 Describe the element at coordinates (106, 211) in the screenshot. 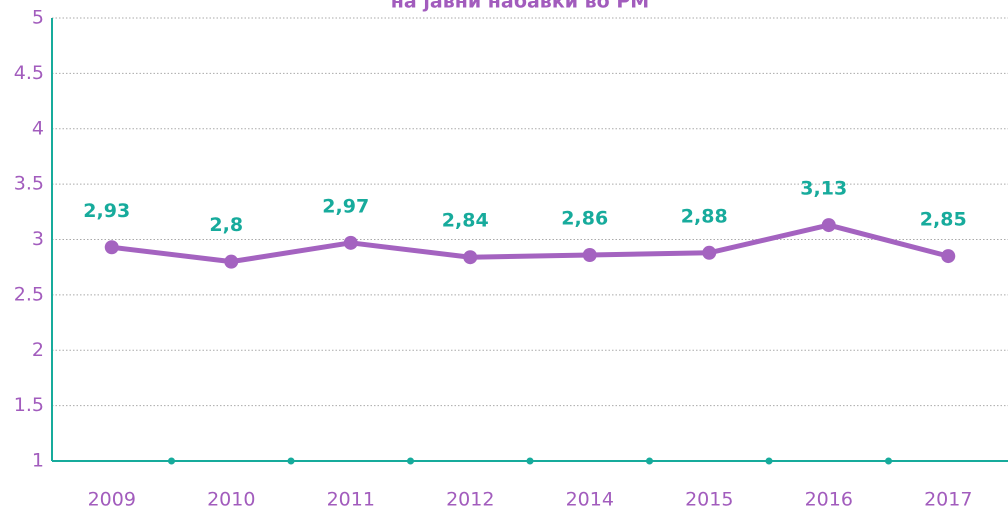

I see `data-label: 2,93` at that location.